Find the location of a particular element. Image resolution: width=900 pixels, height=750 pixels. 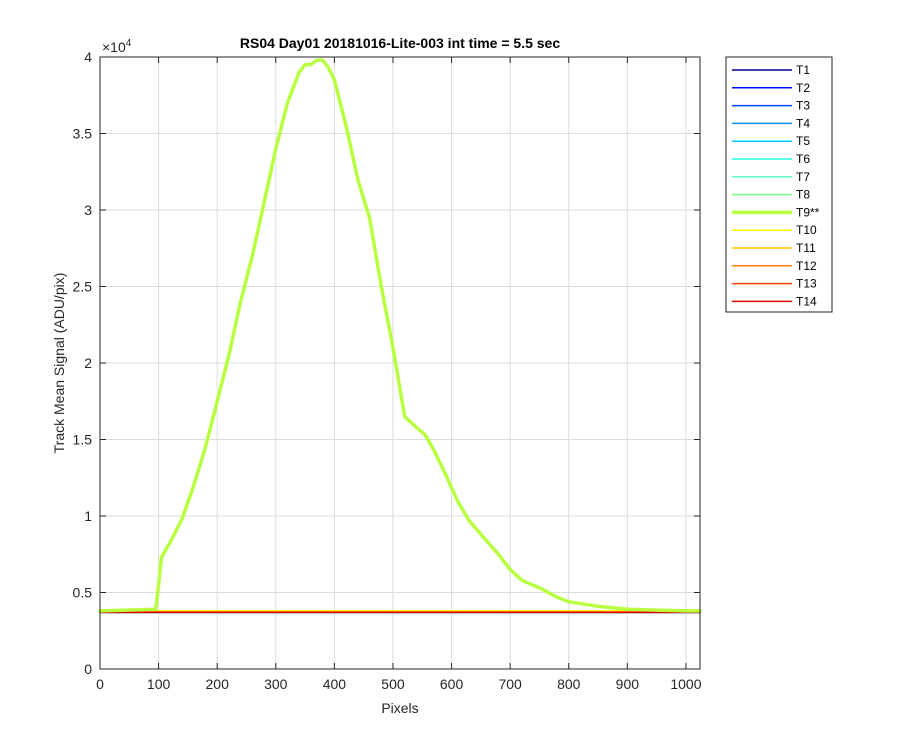

y-tick-label: 1.5 is located at coordinates (83, 440).